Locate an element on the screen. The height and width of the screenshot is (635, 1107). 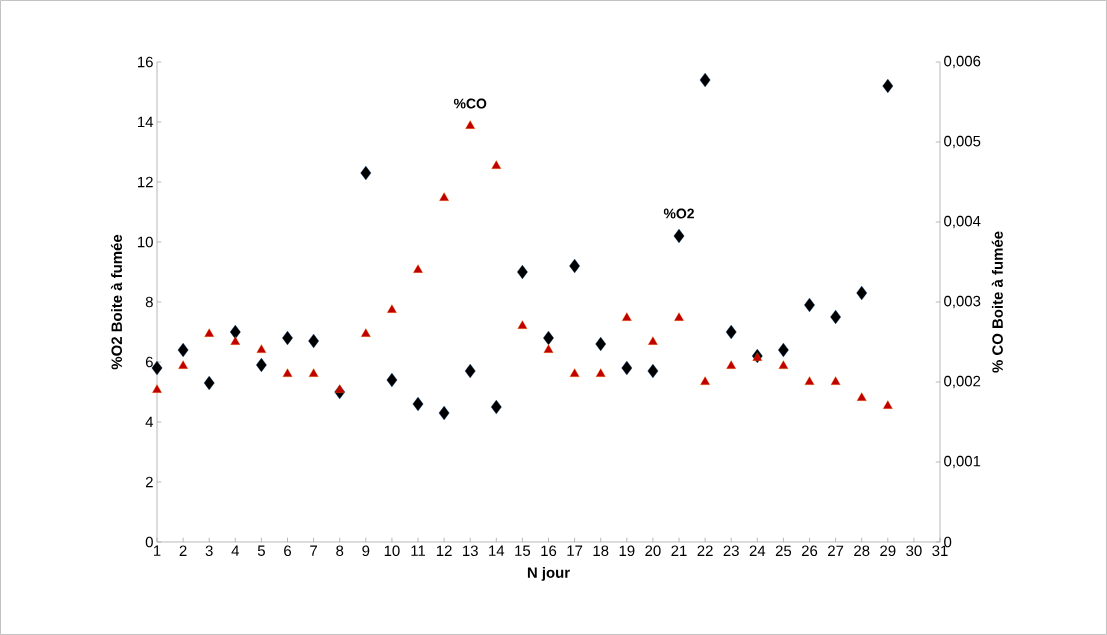
y2-tick-label: 0,004 is located at coordinates (962, 222).